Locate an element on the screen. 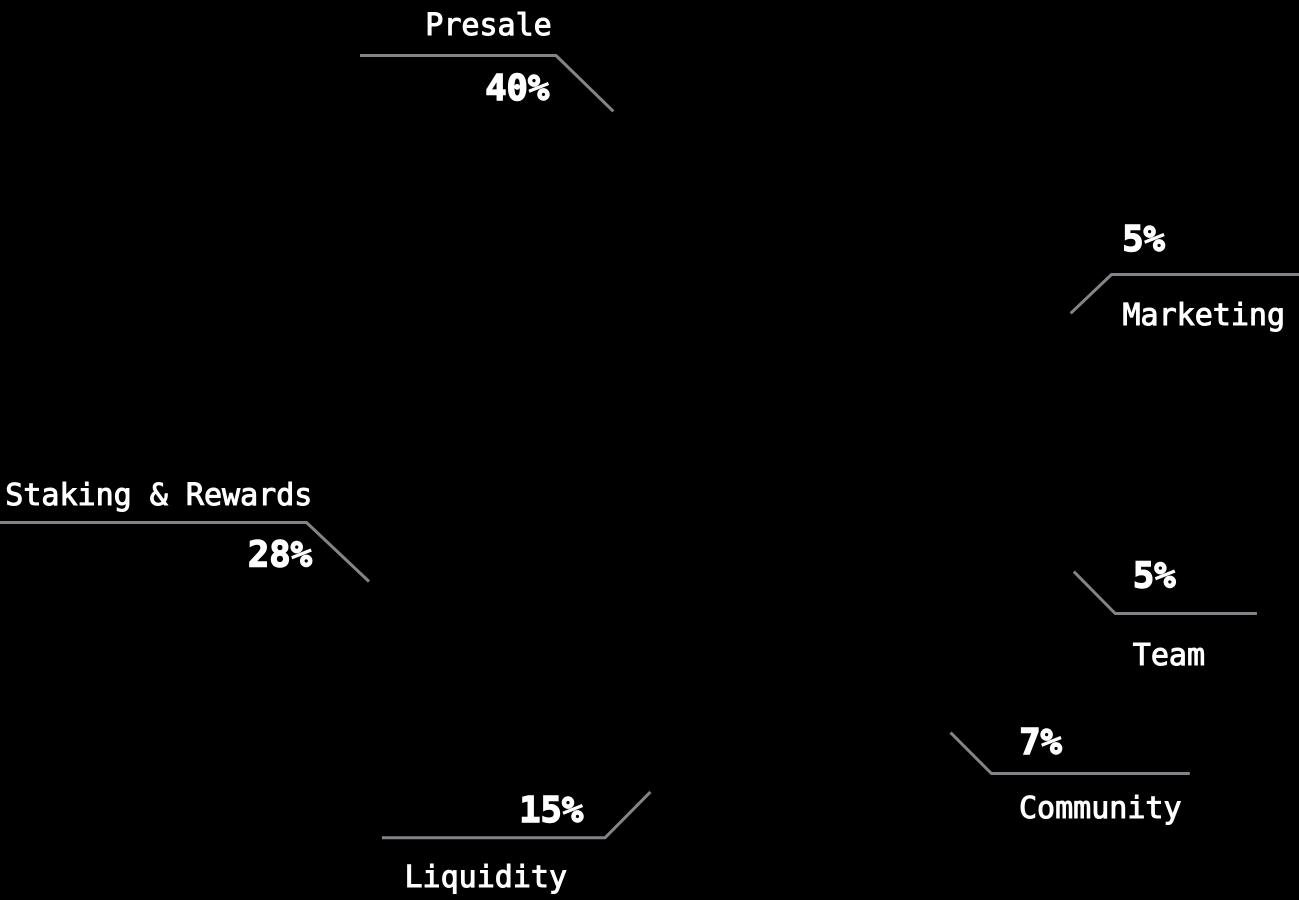 The image size is (1299, 900). svg-text: Staking & Rewards is located at coordinates (158, 495).